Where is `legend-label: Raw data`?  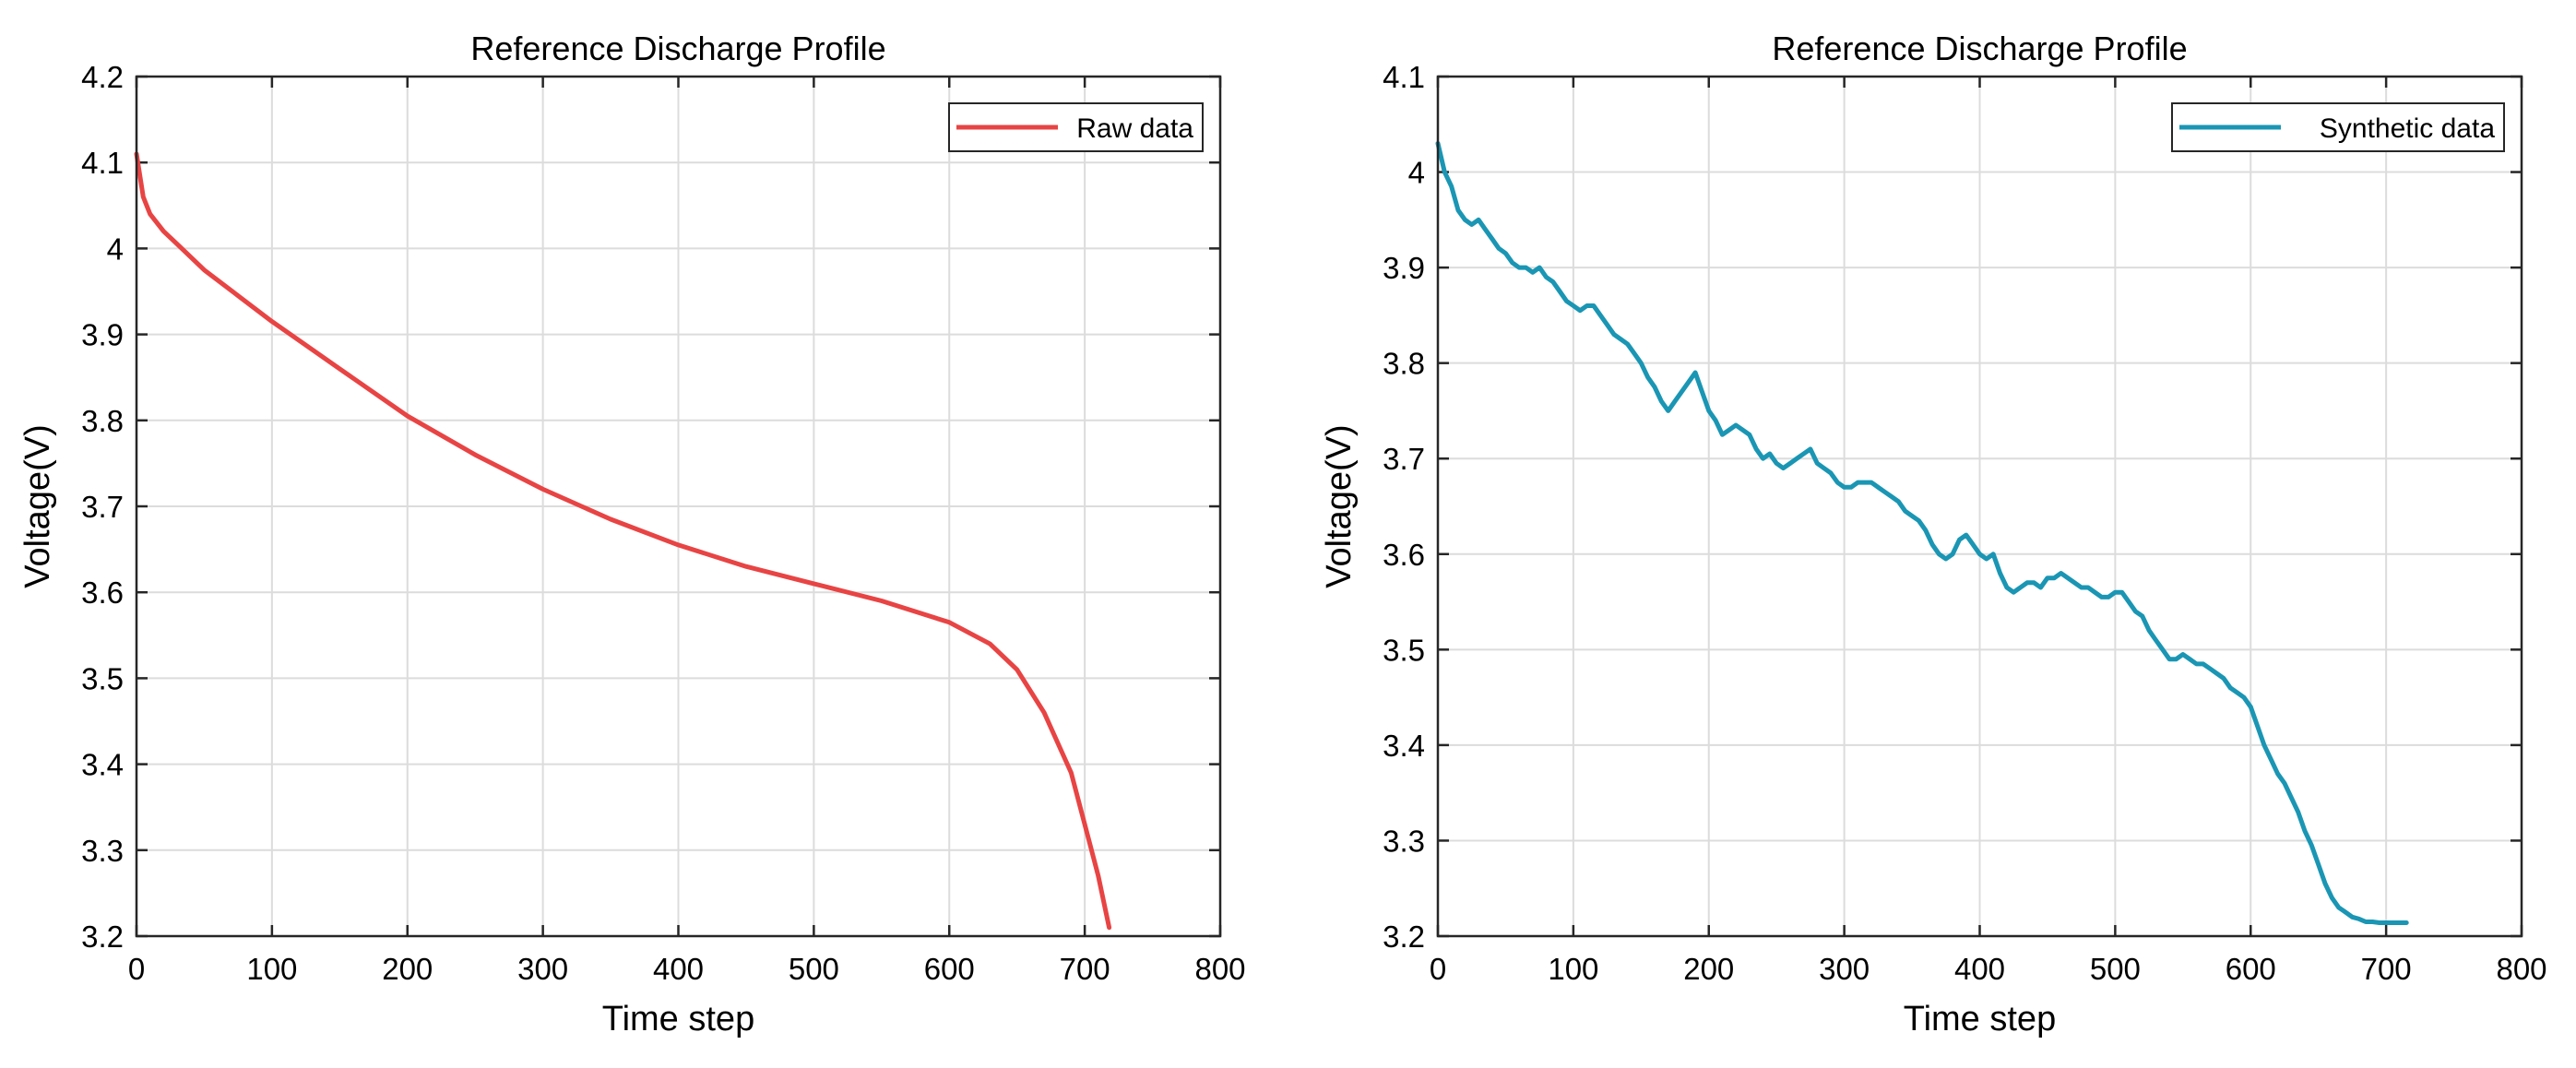
legend-label: Raw data is located at coordinates (1134, 129).